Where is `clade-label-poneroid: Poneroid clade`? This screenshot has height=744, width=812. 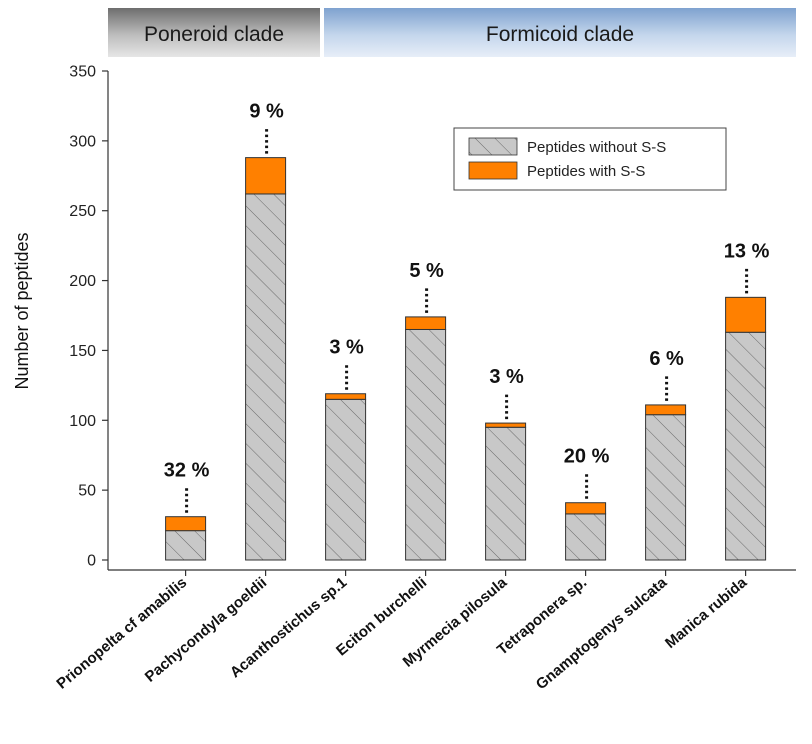 clade-label-poneroid: Poneroid clade is located at coordinates (214, 34).